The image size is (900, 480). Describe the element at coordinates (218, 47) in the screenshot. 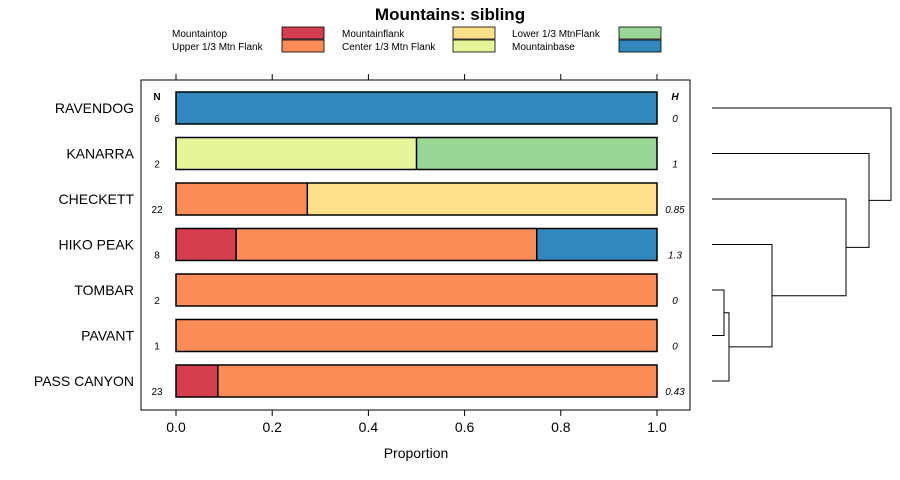

I see `legend-label: Upper 1/3 Mtn Flank` at that location.